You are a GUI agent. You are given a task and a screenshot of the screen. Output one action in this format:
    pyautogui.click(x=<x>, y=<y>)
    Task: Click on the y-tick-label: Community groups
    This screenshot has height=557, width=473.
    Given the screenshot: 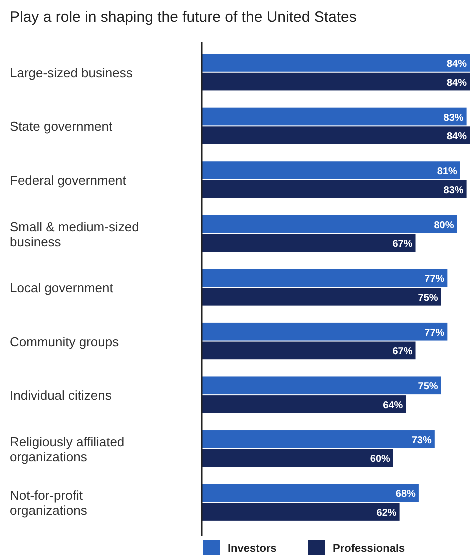 What is the action you would take?
    pyautogui.click(x=65, y=342)
    